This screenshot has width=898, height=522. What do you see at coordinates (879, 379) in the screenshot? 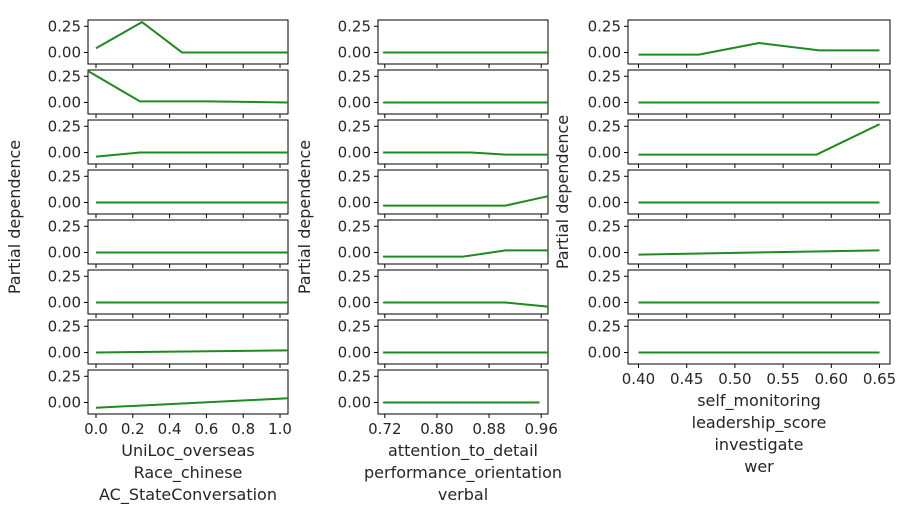
I see `x-tick-label: 0.65` at bounding box center [879, 379].